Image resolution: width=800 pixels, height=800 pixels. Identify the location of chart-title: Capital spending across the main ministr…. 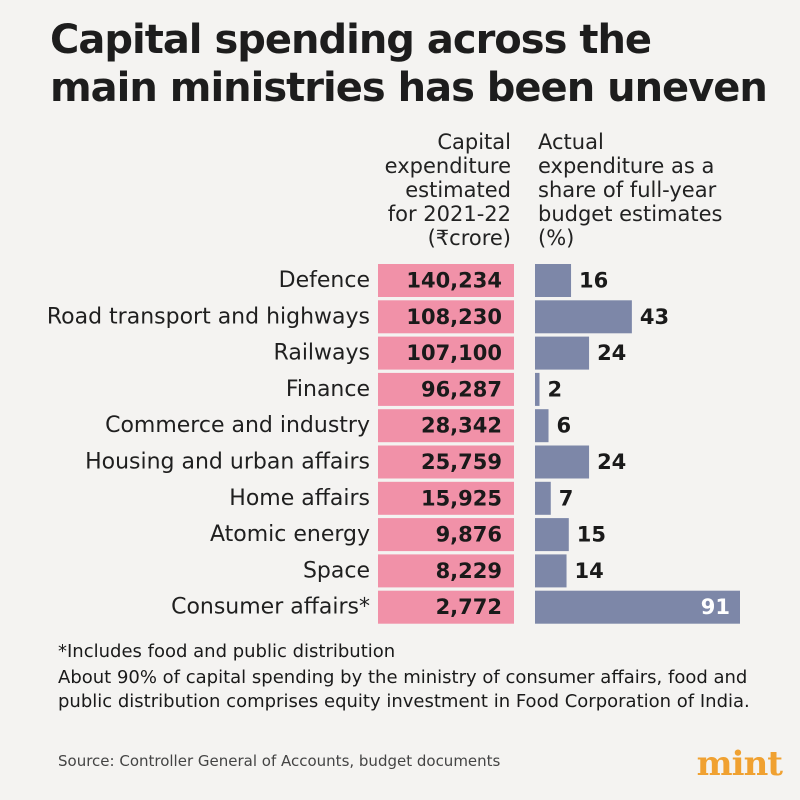
(409, 64).